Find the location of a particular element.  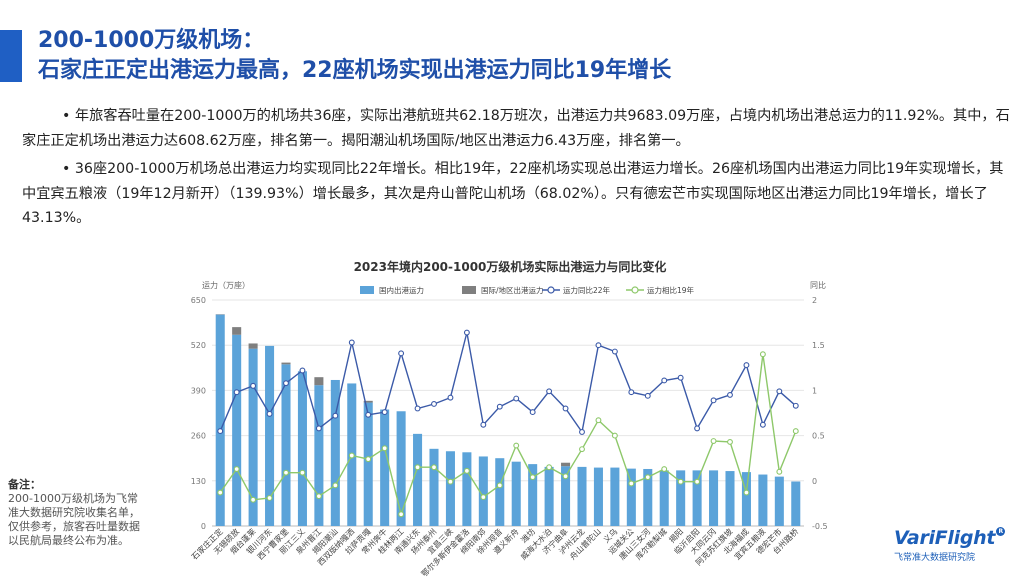

logo-brand: VariFlight R is located at coordinates (954, 538).